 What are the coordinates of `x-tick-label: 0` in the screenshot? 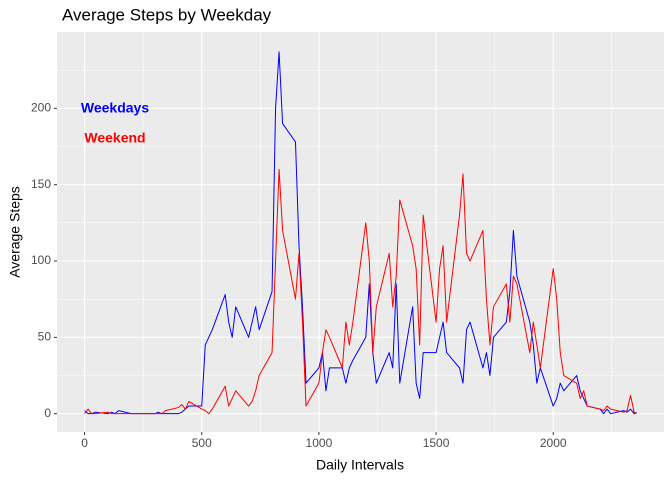 It's located at (84, 443).